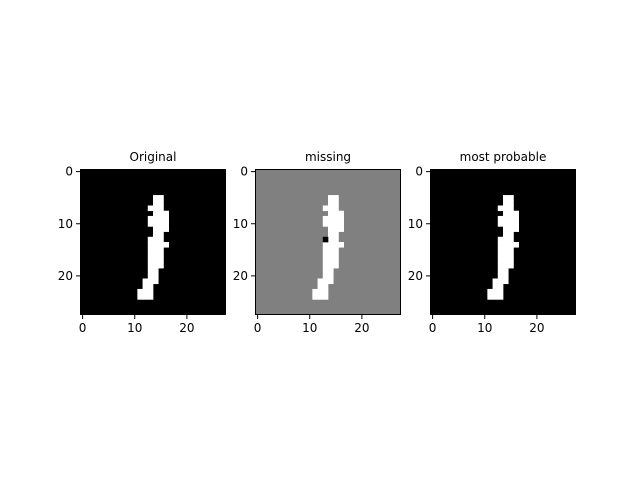  I want to click on panel-2: missing 0 10 20 0 10 20, so click(317, 242).